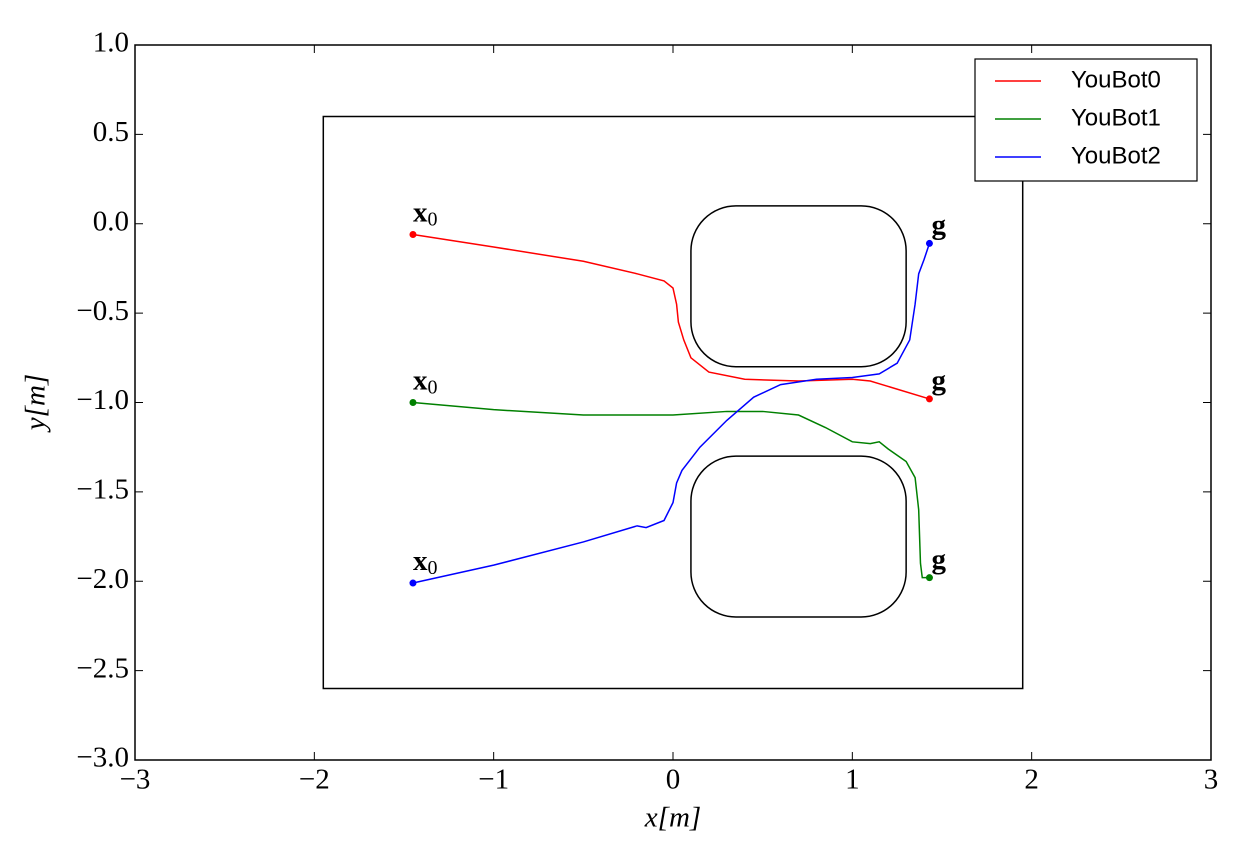 This screenshot has height=847, width=1254. Describe the element at coordinates (1031, 780) in the screenshot. I see `x-tick-label: 2` at that location.